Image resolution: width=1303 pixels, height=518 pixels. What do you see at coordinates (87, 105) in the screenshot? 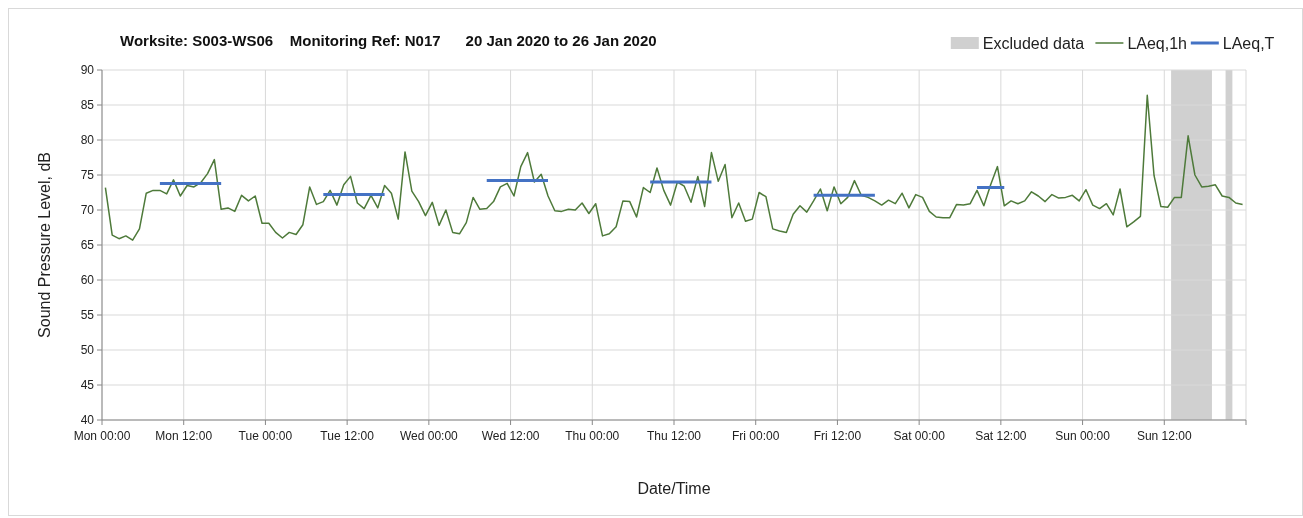
I see `y-tick-label: 85` at bounding box center [87, 105].